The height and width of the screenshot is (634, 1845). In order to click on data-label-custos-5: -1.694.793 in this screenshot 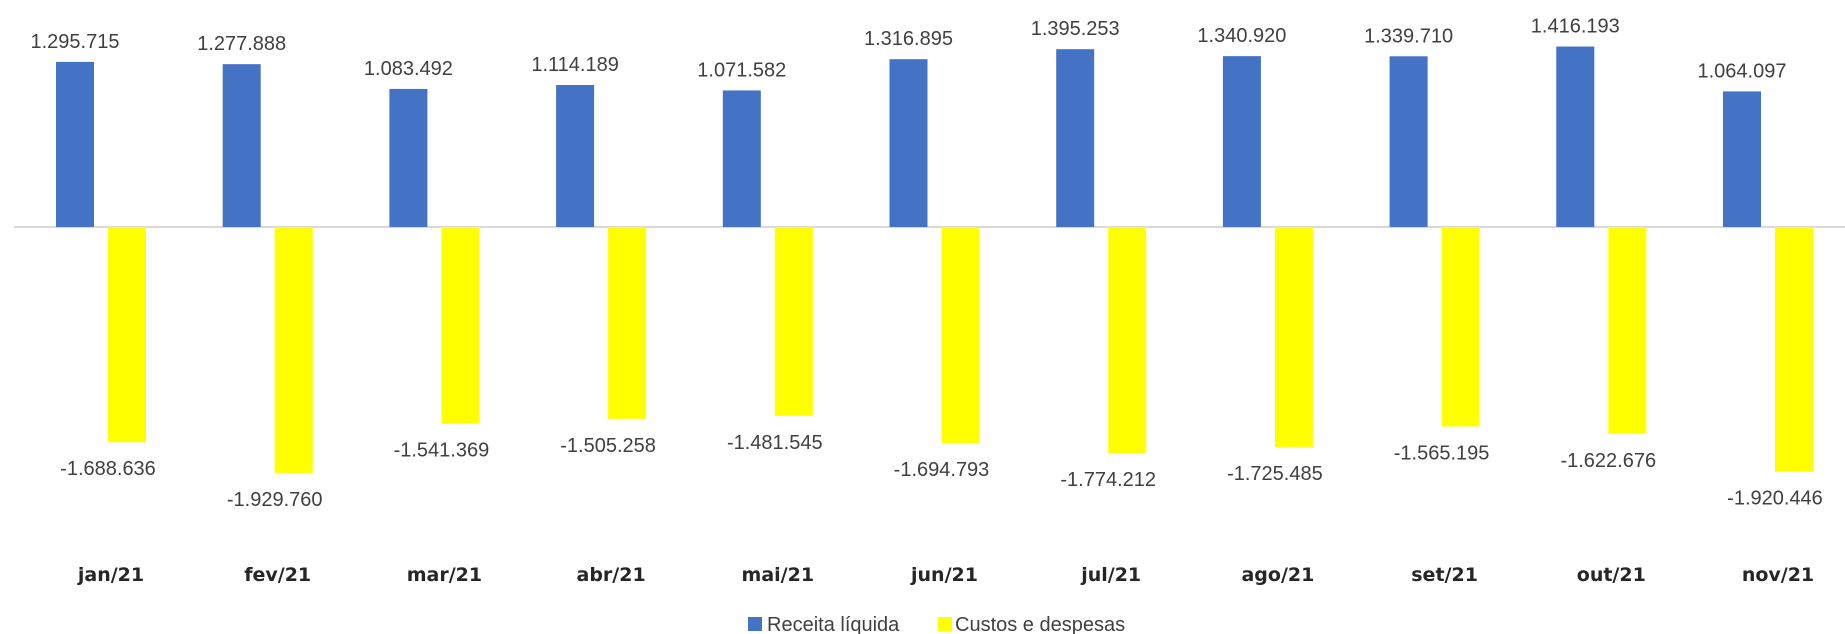, I will do `click(942, 470)`.